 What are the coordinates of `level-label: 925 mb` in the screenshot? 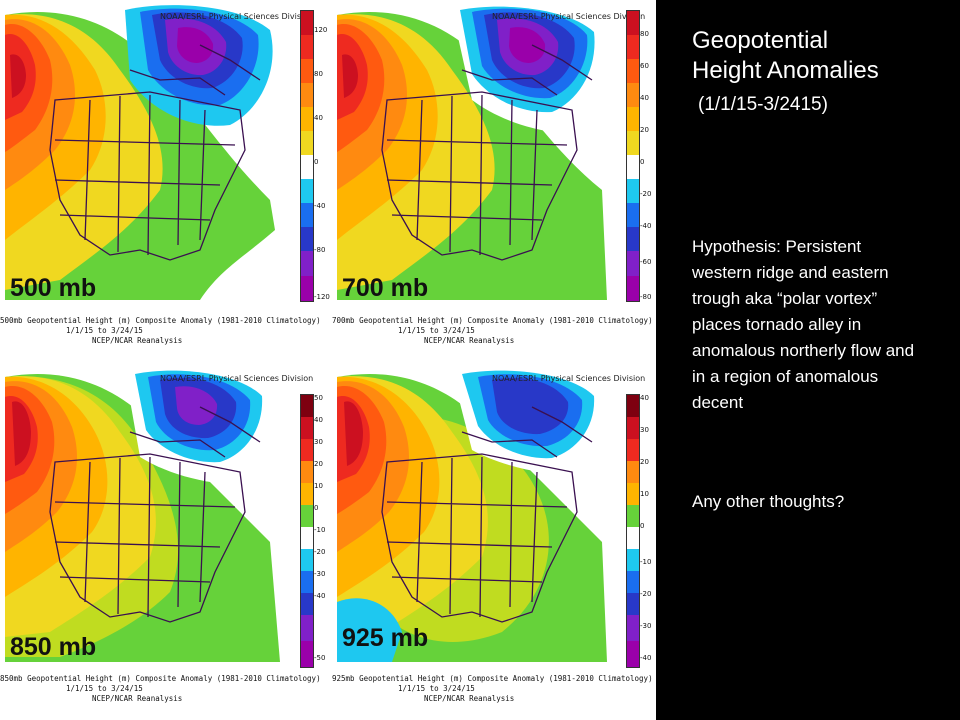 It's located at (385, 638).